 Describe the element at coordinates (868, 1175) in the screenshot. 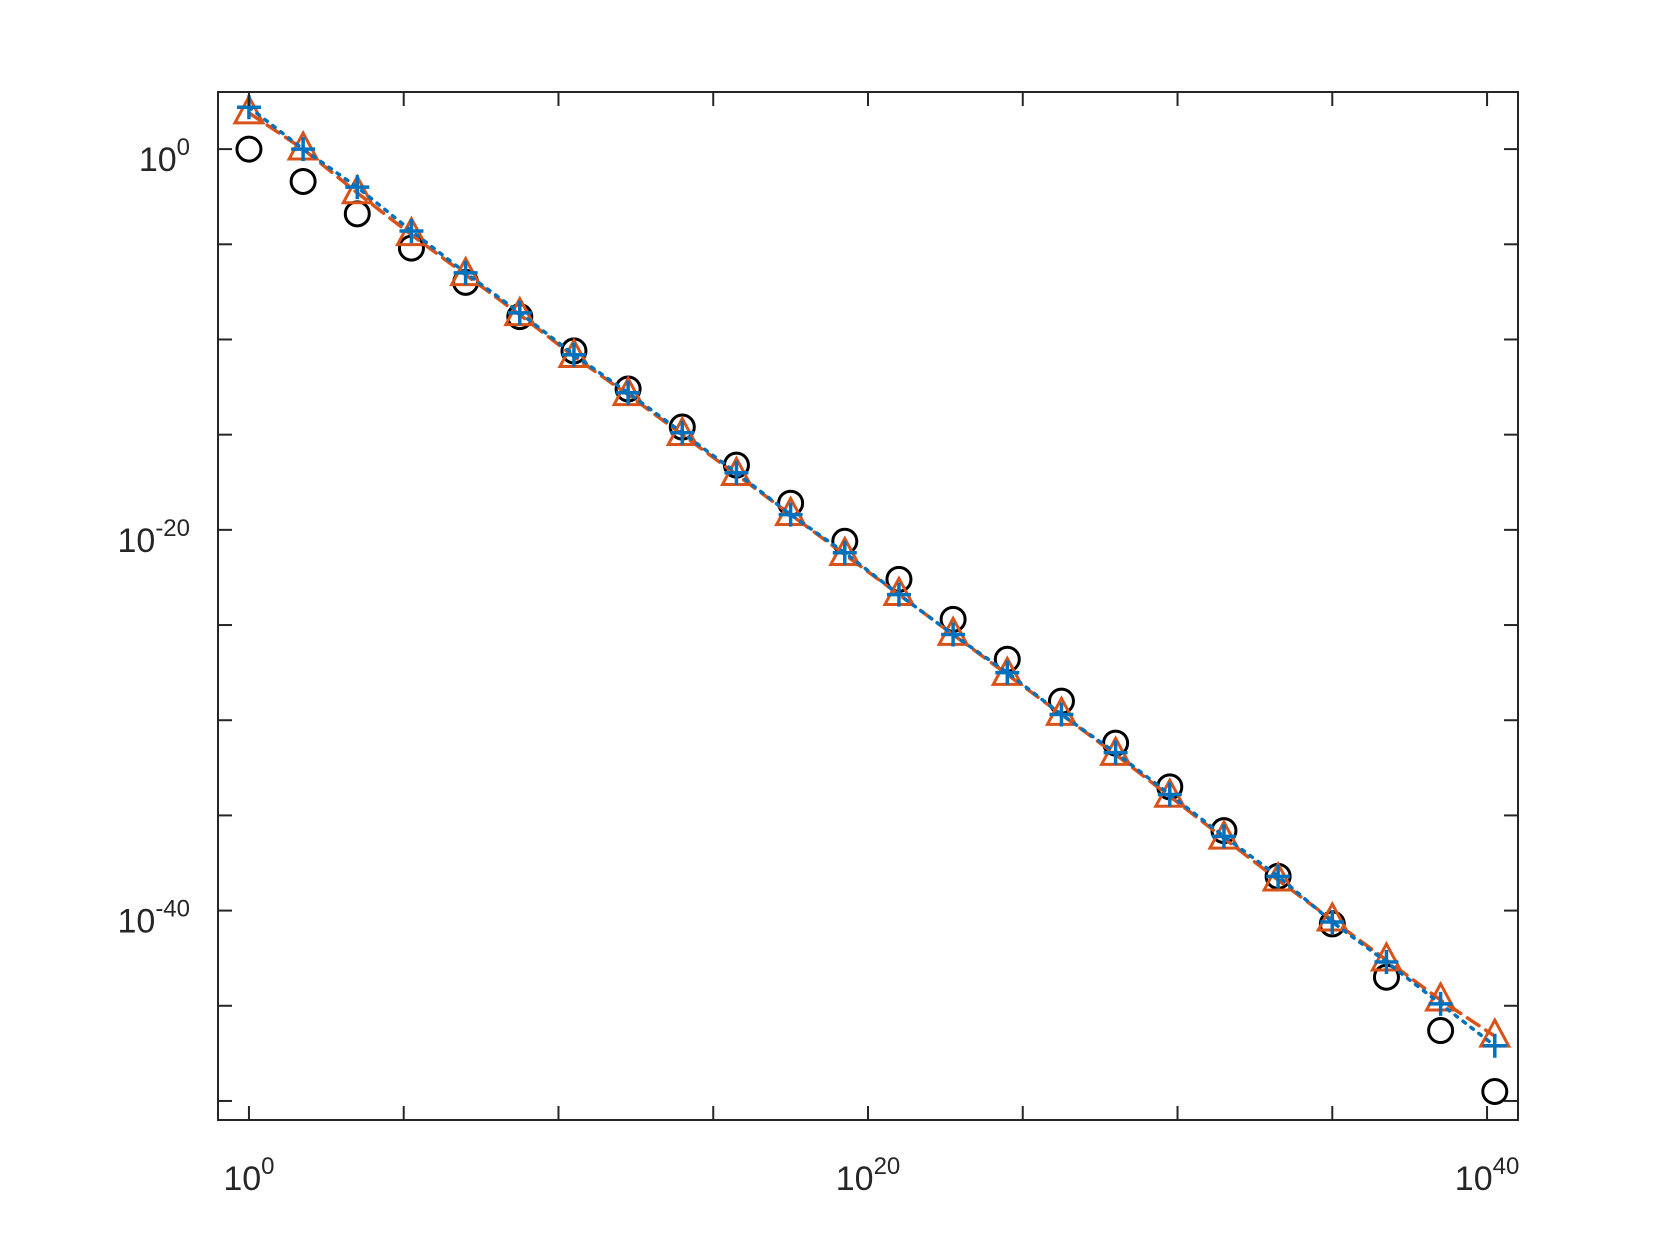

I see `x-tick-label: 1020` at that location.